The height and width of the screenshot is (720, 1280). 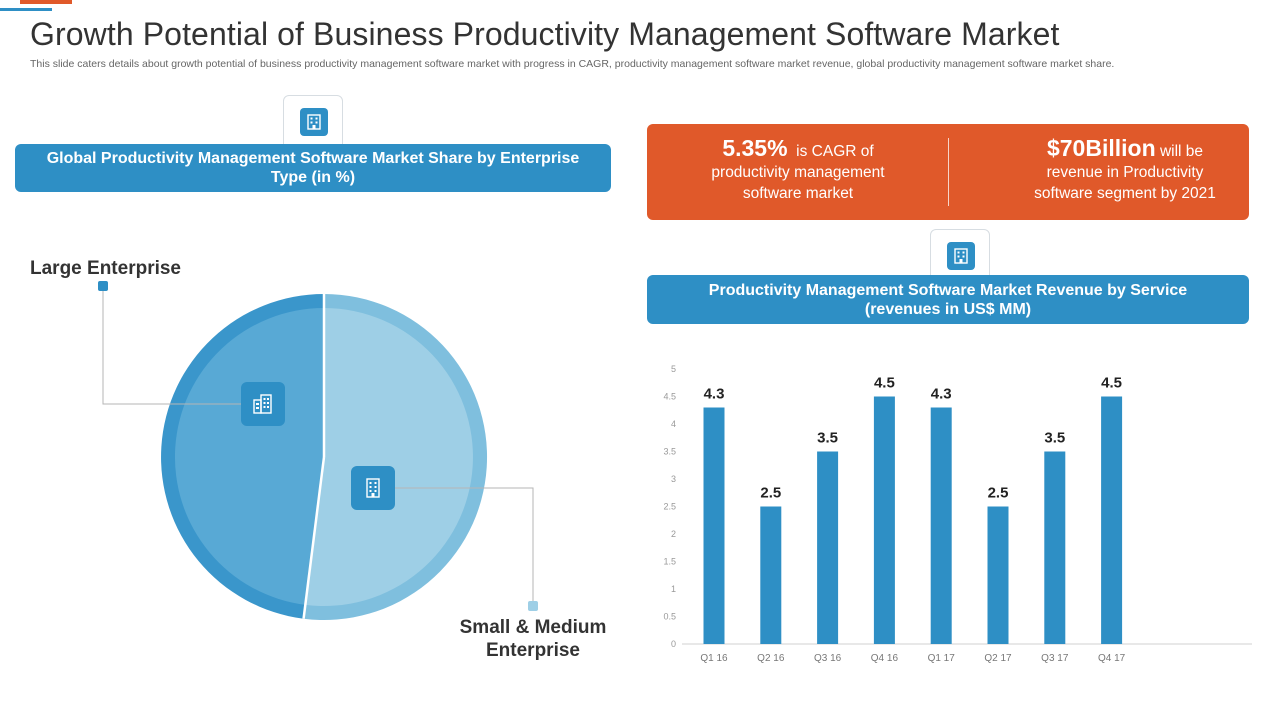 What do you see at coordinates (771, 658) in the screenshot?
I see `x-tick-label: Q2 16` at bounding box center [771, 658].